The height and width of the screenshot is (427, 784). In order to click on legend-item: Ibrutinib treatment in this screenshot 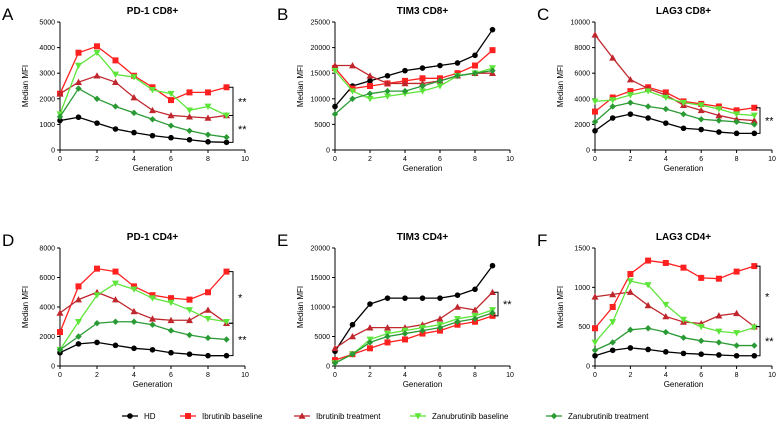, I will do `click(337, 416)`.